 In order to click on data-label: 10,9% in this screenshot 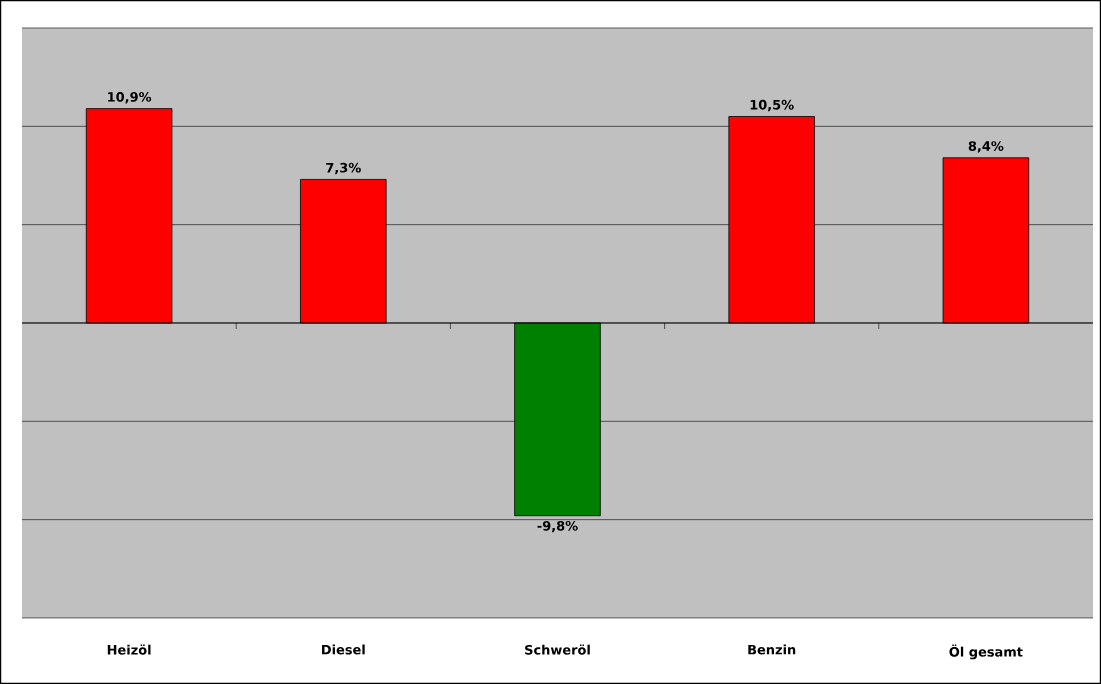, I will do `click(130, 97)`.